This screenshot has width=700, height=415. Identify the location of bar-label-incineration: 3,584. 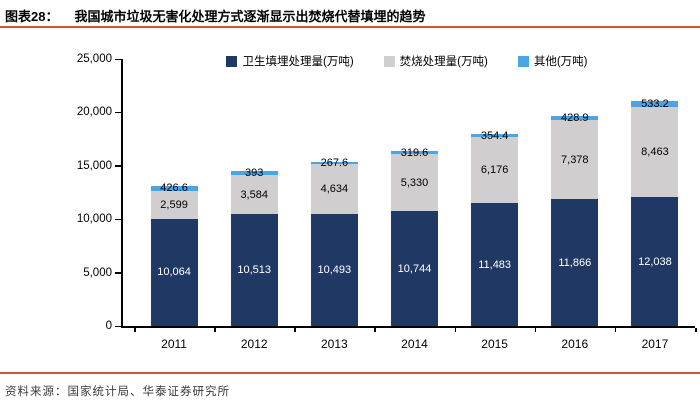
(254, 194).